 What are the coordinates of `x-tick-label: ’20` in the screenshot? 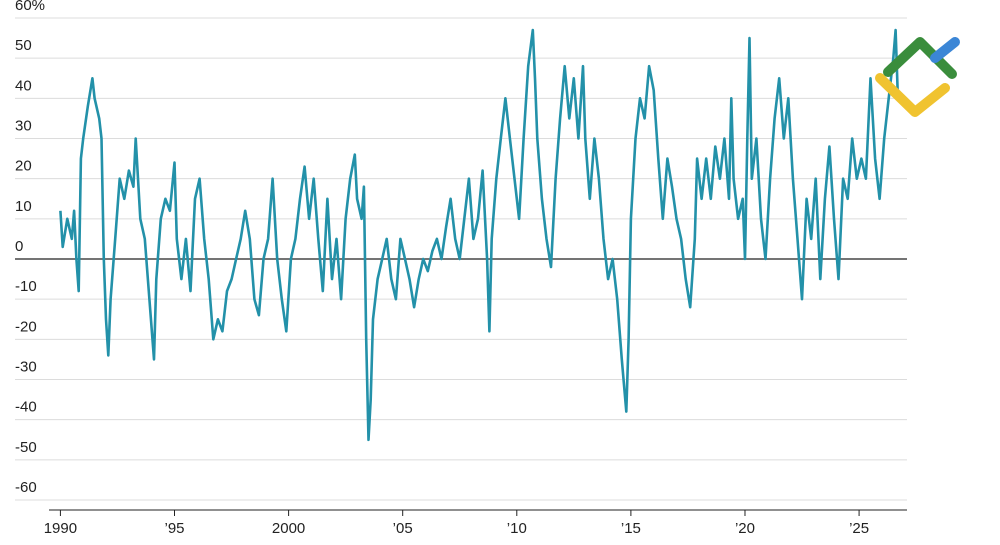 It's located at (745, 528).